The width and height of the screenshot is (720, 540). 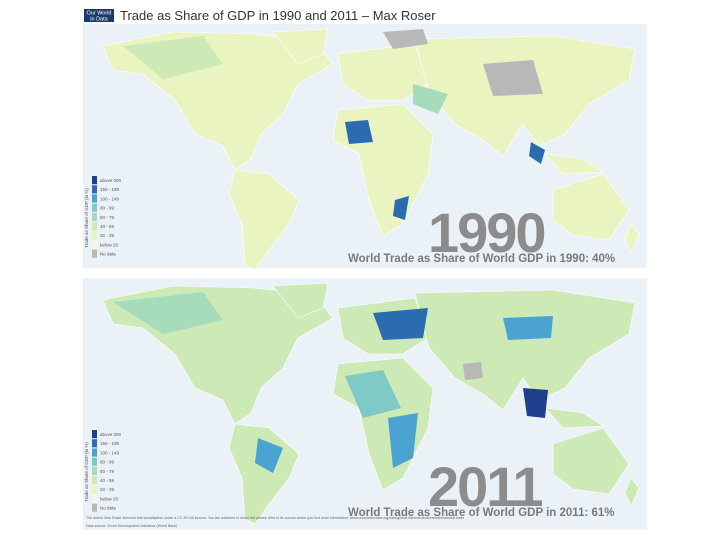 I want to click on year: 1990, so click(x=486, y=232).